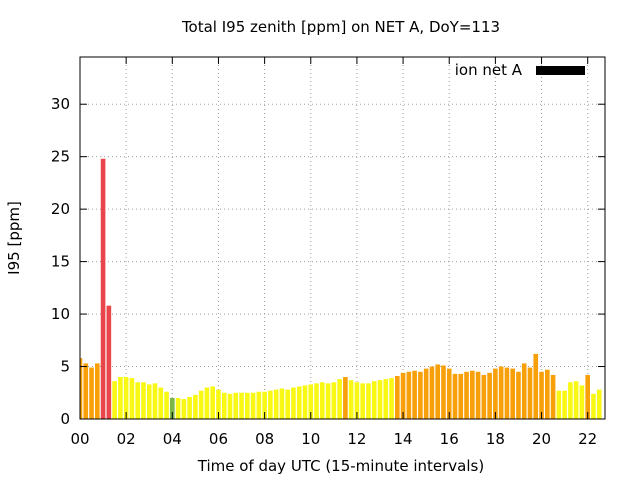  I want to click on x-tick-label: 18, so click(495, 439).